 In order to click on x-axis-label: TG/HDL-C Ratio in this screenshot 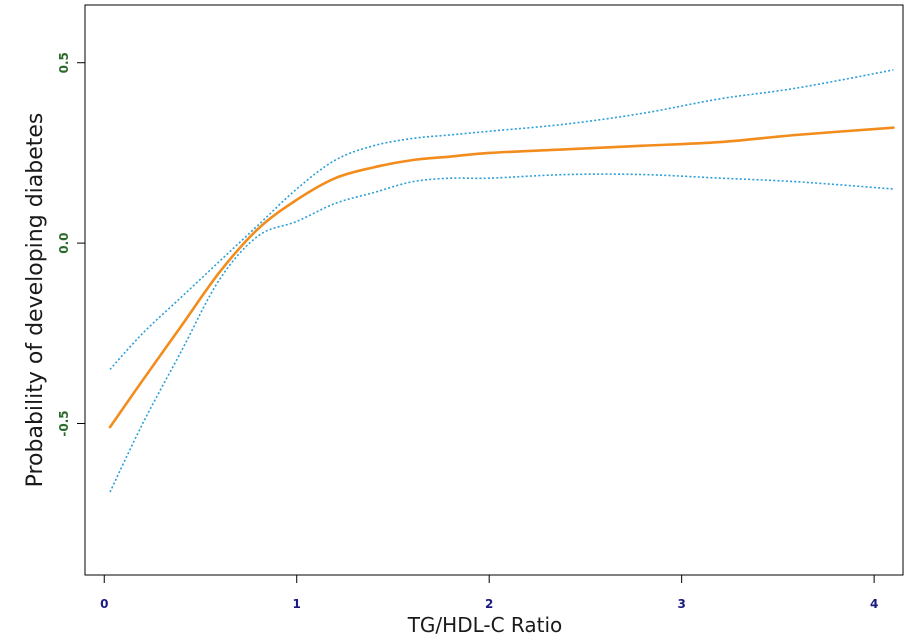, I will do `click(485, 625)`.